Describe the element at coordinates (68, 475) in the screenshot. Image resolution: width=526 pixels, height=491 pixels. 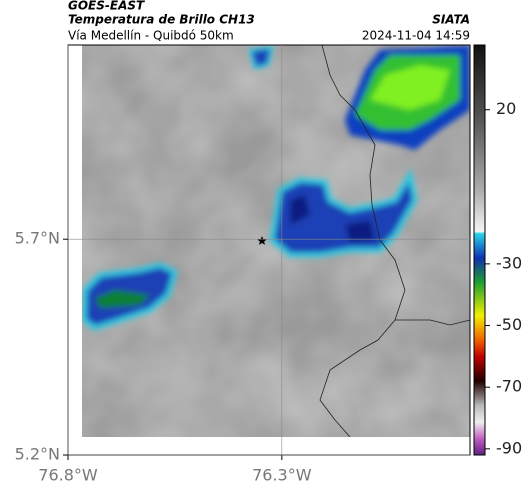
I see `x-tick-label: 76.8°W` at that location.